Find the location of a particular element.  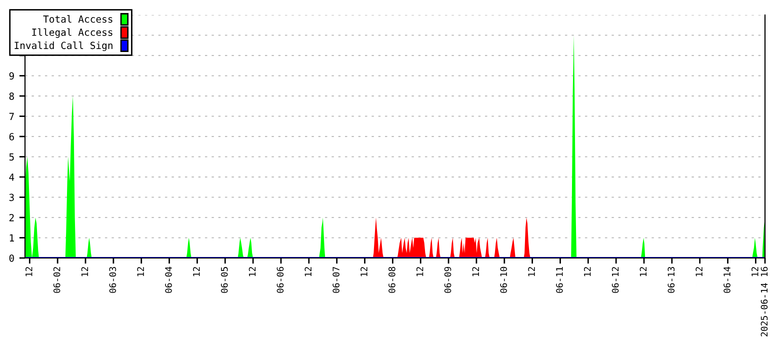

x-tick-label: 06-06 is located at coordinates (280, 279).